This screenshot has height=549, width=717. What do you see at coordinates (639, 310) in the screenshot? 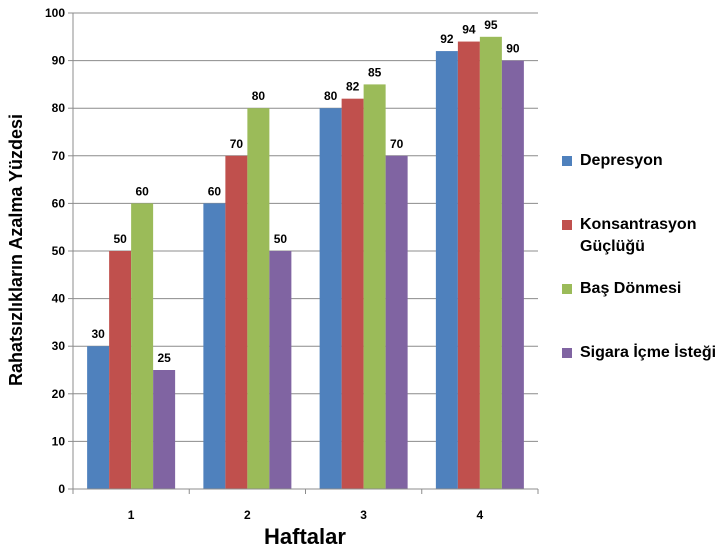
I see `legend-item: Baş Dönmesi` at bounding box center [639, 310].